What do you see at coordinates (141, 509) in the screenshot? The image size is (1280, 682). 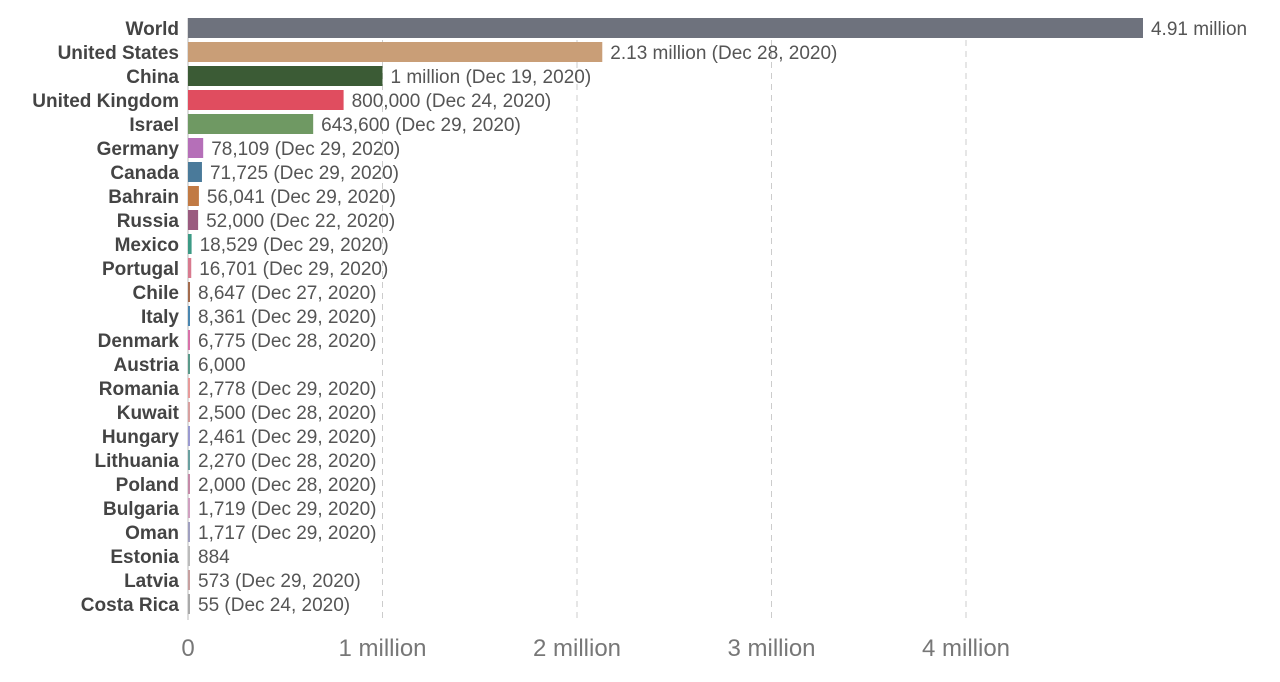 I see `category-label: Bulgaria` at bounding box center [141, 509].